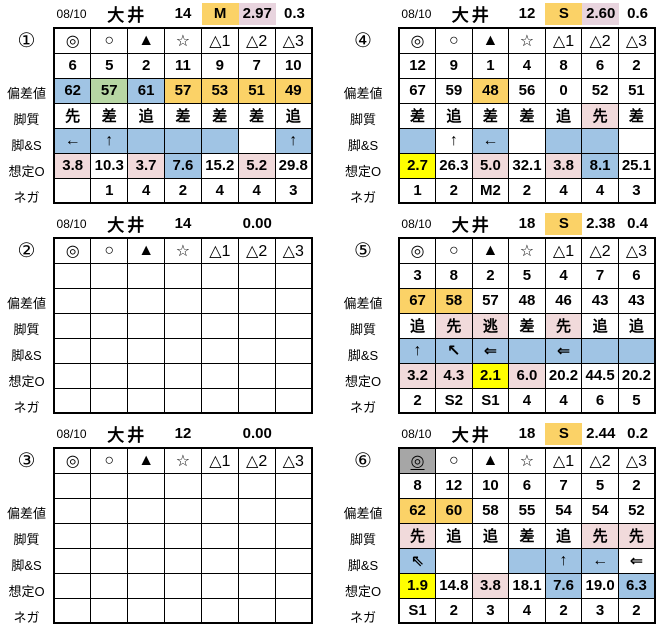  Describe the element at coordinates (490, 375) in the screenshot. I see `cell-soutei-o: 2.1` at that location.